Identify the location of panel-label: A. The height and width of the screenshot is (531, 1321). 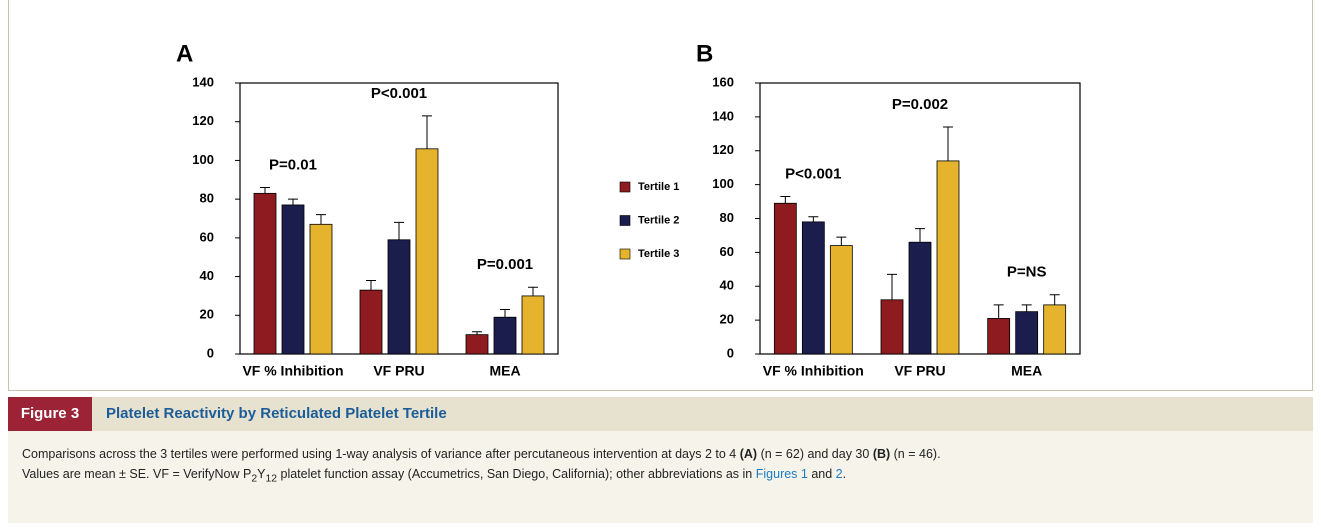
(184, 53).